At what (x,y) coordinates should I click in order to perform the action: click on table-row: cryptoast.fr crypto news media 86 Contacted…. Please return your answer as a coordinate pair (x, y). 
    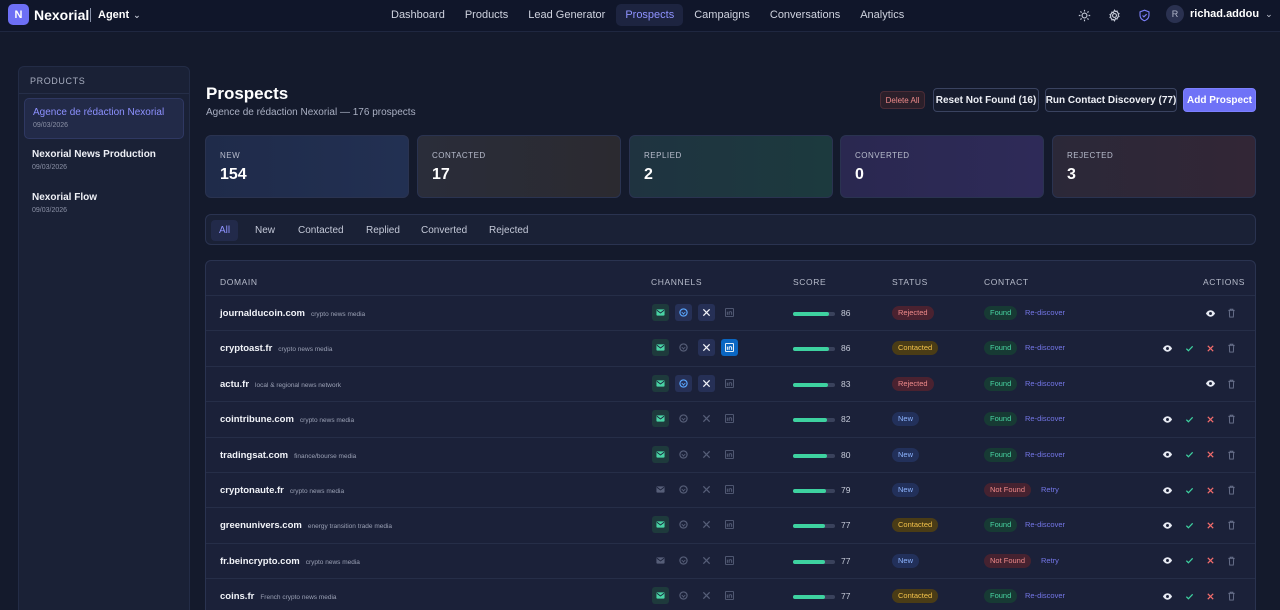
    Looking at the image, I should click on (730, 347).